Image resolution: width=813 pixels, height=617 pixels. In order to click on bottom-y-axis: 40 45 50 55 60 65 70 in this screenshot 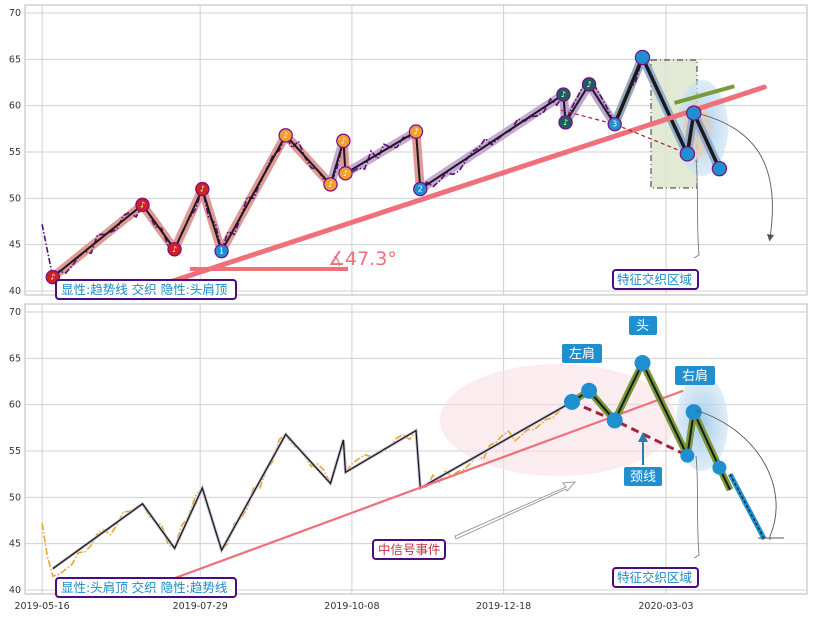, I will do `click(15, 451)`.